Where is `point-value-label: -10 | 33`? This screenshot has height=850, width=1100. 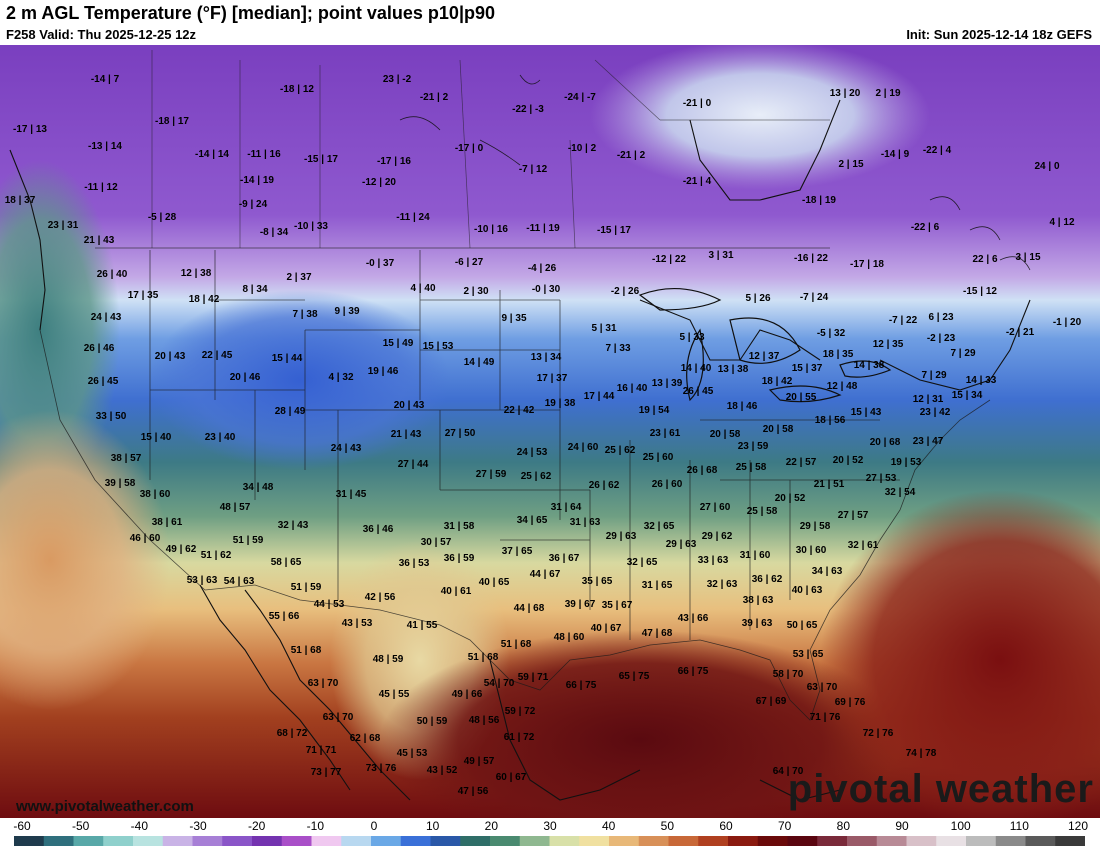
point-value-label: -10 | 33 is located at coordinates (311, 226).